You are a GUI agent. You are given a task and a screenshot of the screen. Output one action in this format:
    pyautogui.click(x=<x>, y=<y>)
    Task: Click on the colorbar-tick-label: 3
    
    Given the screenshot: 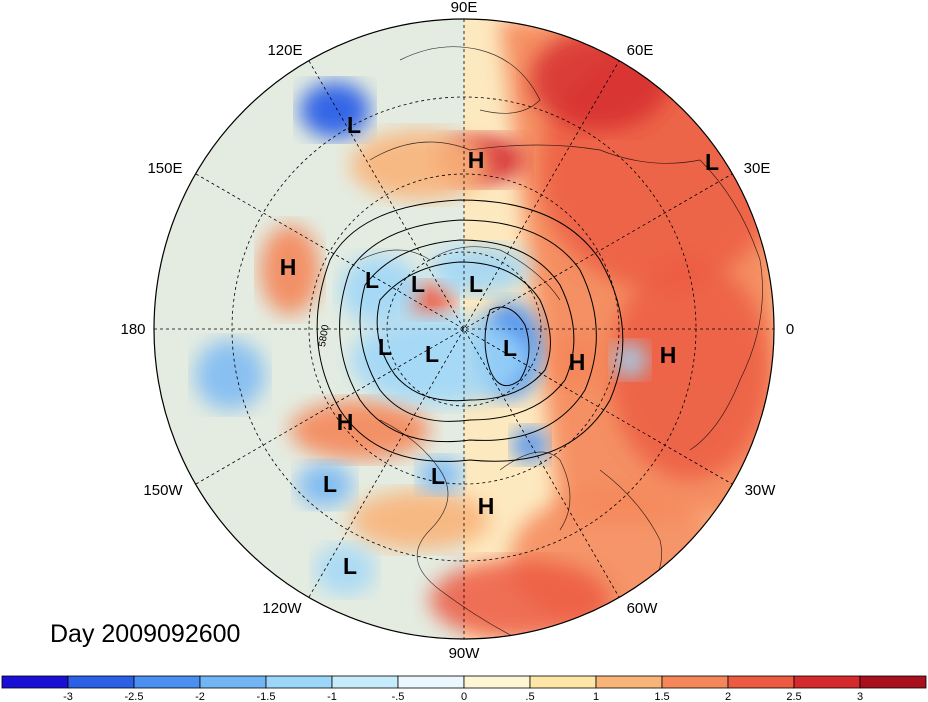 What is the action you would take?
    pyautogui.click(x=860, y=696)
    